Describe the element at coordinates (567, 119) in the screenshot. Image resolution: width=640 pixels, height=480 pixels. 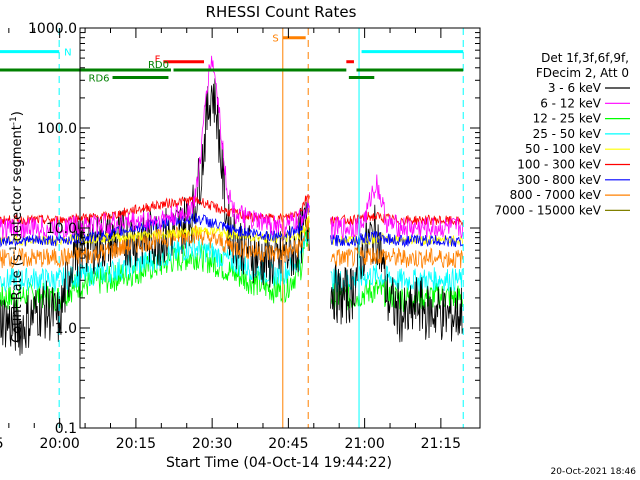
I see `legend-entry-label: 12 - 25 keV` at that location.